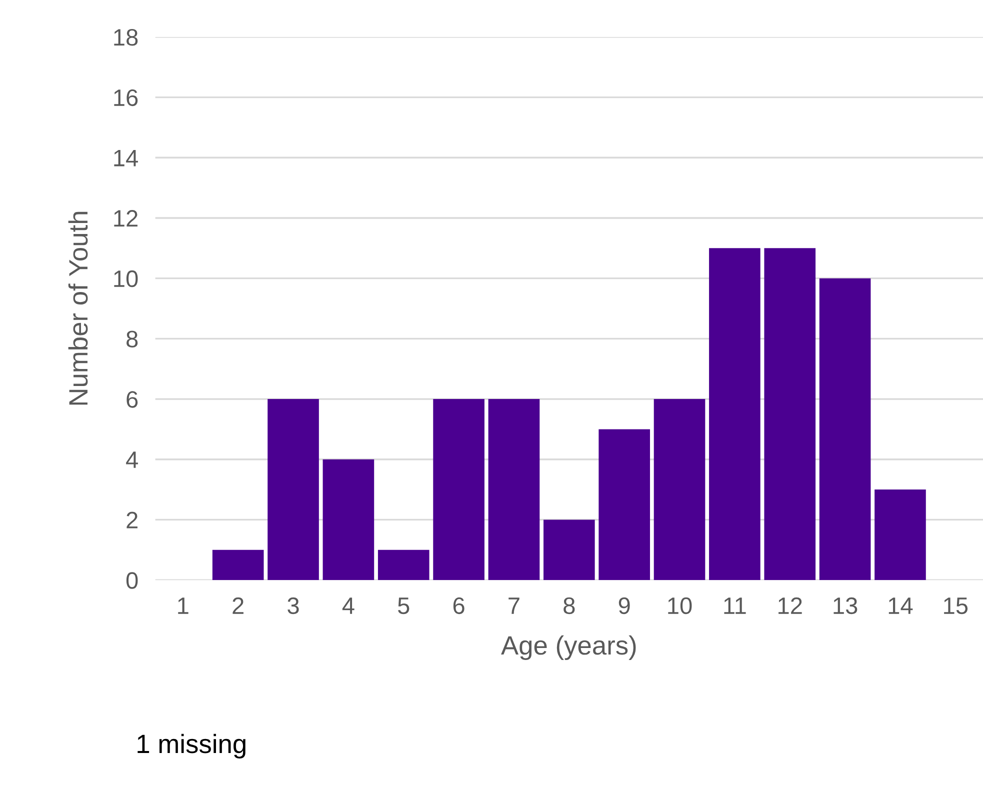  Describe the element at coordinates (458, 605) in the screenshot. I see `x-tick-label: 6` at that location.